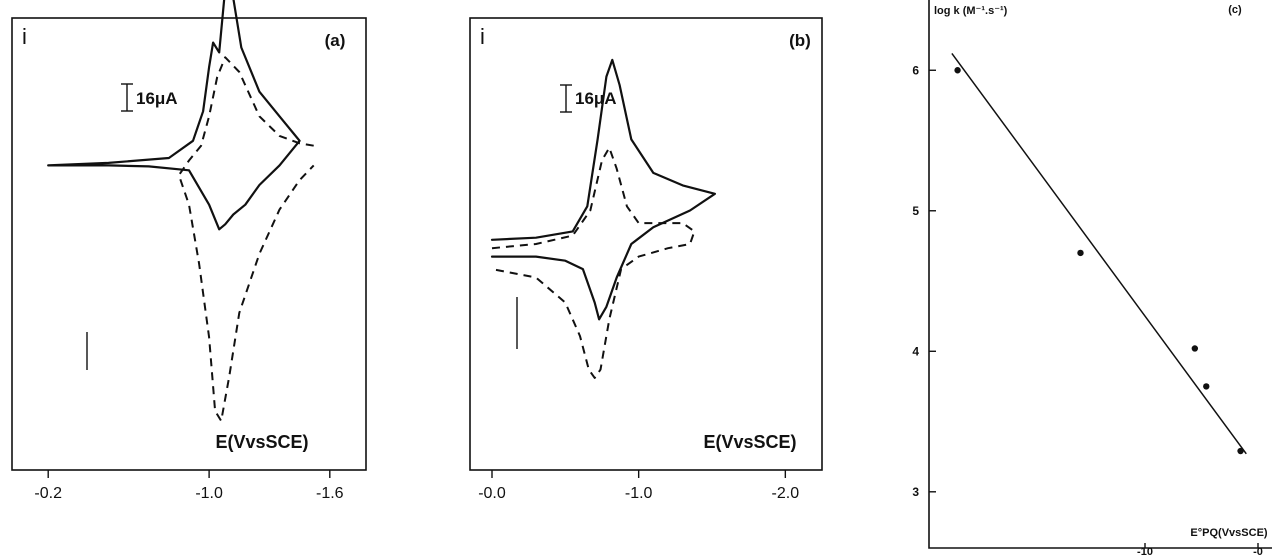  I want to click on panel-a-x-tick-label: -1.0, so click(209, 493).